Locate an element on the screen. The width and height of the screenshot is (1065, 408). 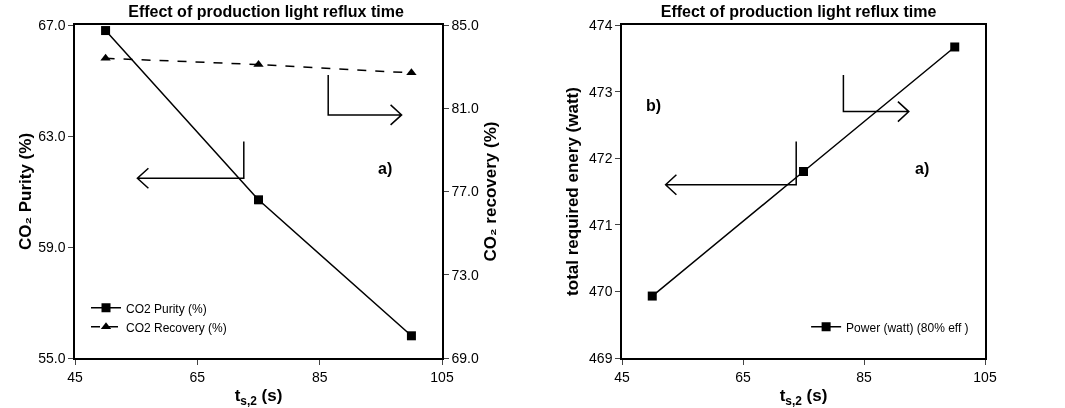
y-tick-label: 67.0 is located at coordinates (52, 24).